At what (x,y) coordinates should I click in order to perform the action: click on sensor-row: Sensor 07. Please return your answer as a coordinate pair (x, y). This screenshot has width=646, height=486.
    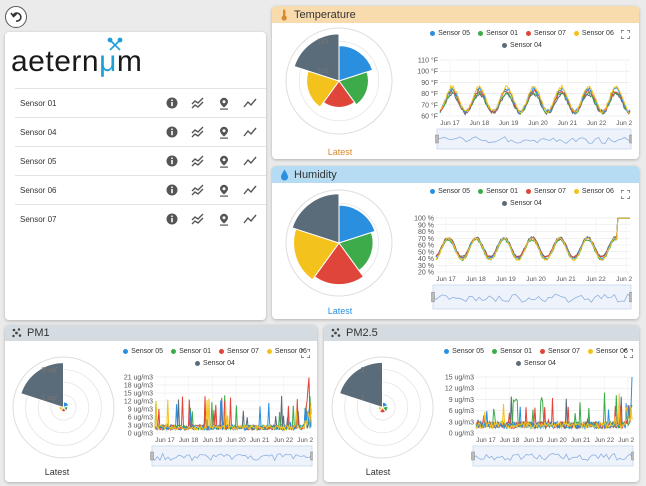
    Looking at the image, I should click on (140, 218).